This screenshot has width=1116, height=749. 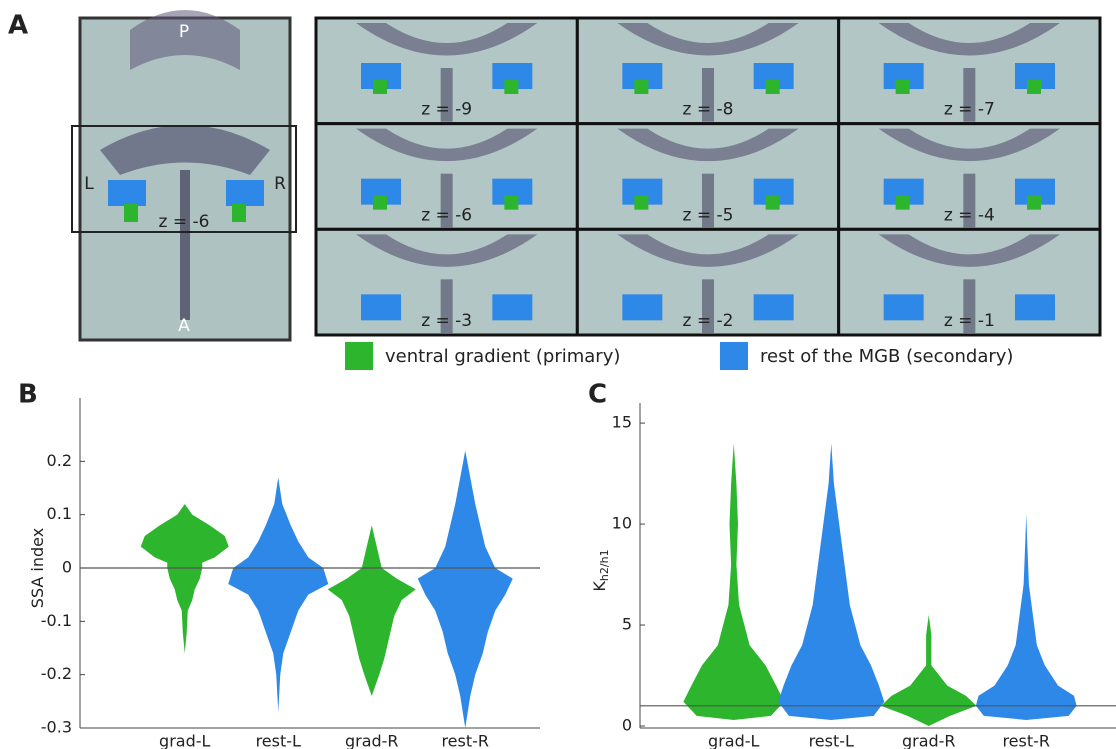 I want to click on y-axis-label: Kh2/h1, so click(x=601, y=570).